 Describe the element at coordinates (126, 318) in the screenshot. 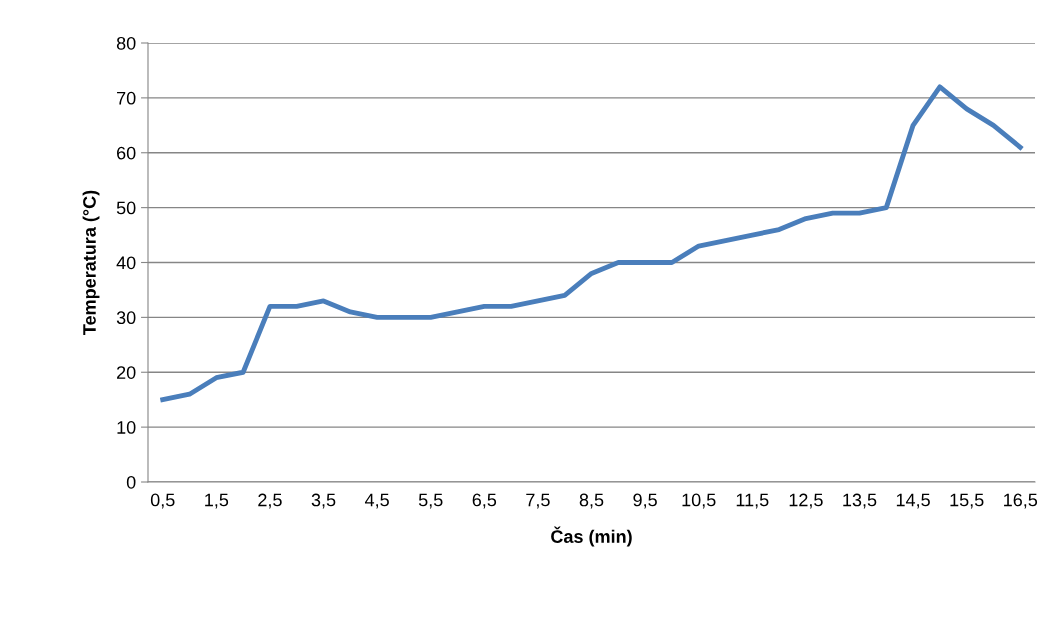

I see `y-tick-label: 30` at that location.